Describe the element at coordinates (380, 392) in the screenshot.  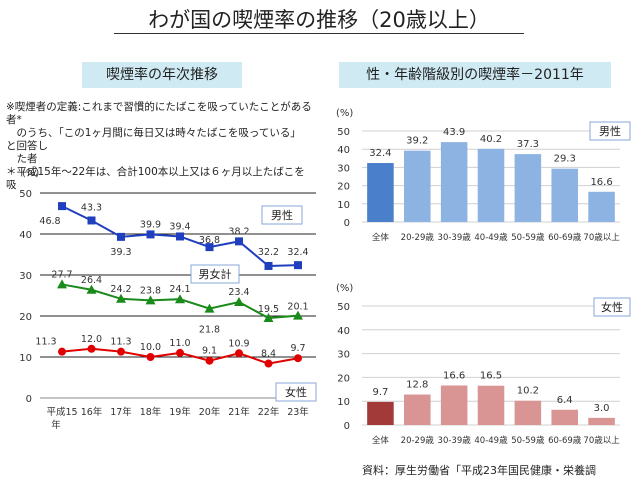
I see `bar-value-label: 9.7` at that location.